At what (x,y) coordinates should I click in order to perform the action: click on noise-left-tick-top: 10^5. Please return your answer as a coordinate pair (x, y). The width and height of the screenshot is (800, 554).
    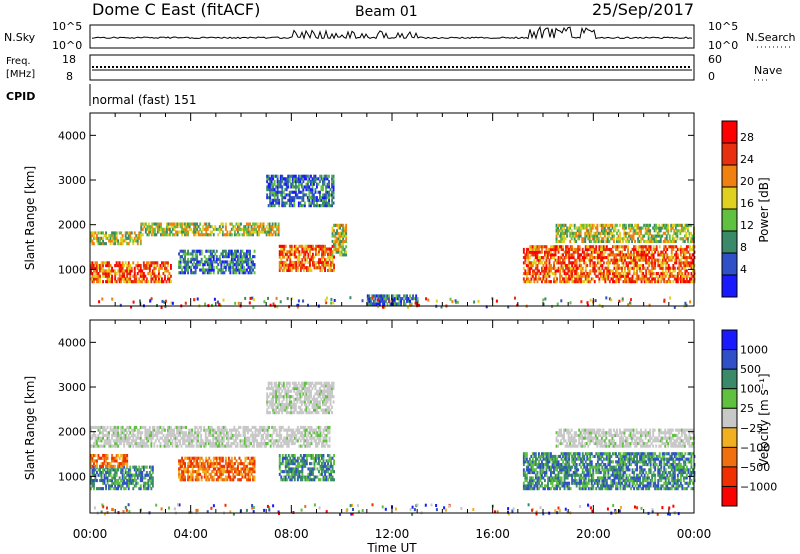
    Looking at the image, I should click on (67, 26).